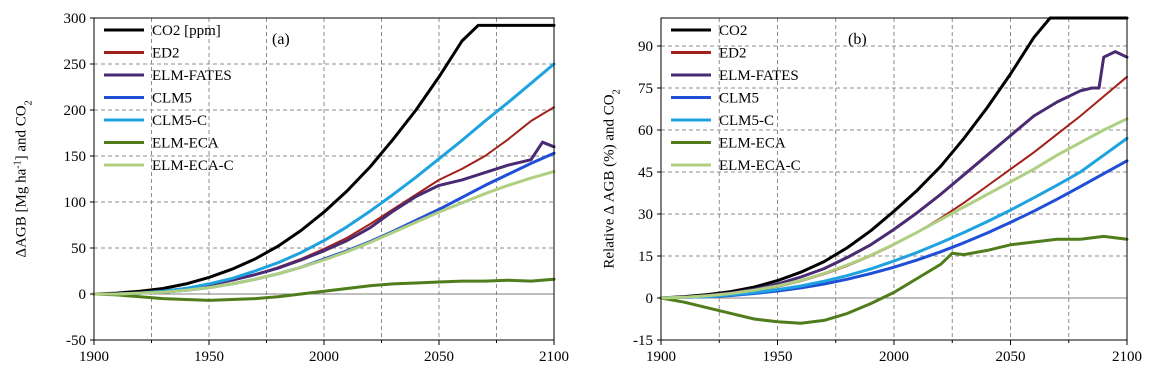  What do you see at coordinates (75, 19) in the screenshot?
I see `y-tick-label: 300` at bounding box center [75, 19].